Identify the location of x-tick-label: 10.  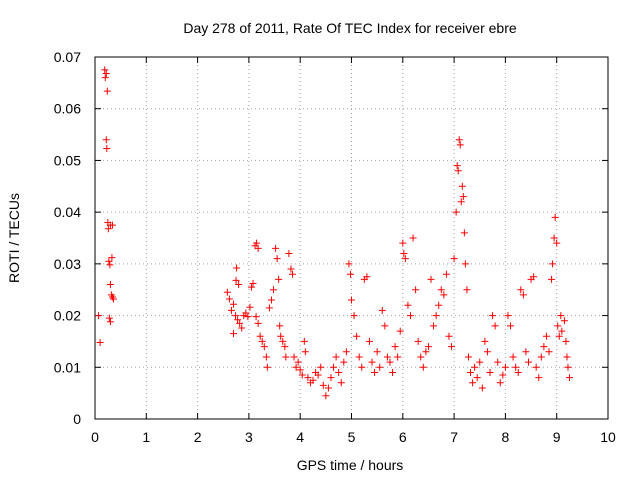
(608, 437).